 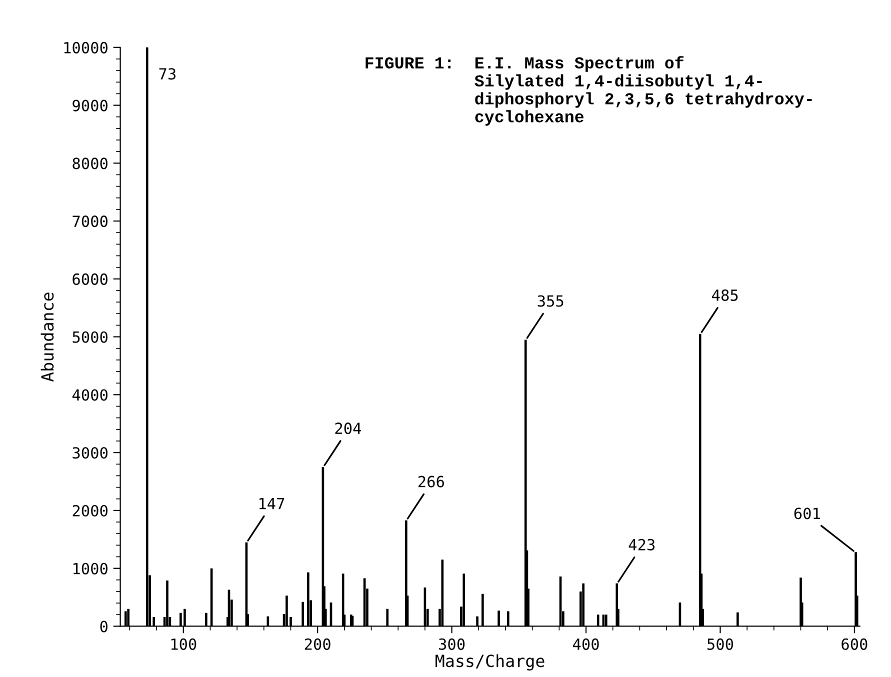 I want to click on y-tick-label: 9000, so click(x=90, y=106).